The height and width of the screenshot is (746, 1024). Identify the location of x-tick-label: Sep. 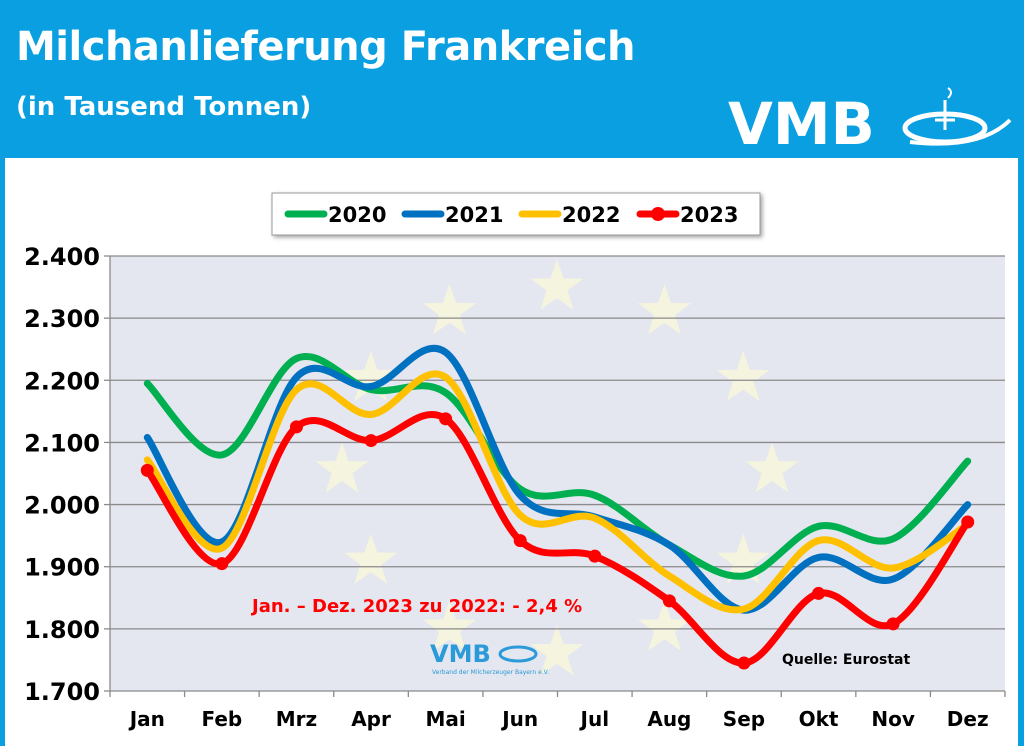
(744, 719).